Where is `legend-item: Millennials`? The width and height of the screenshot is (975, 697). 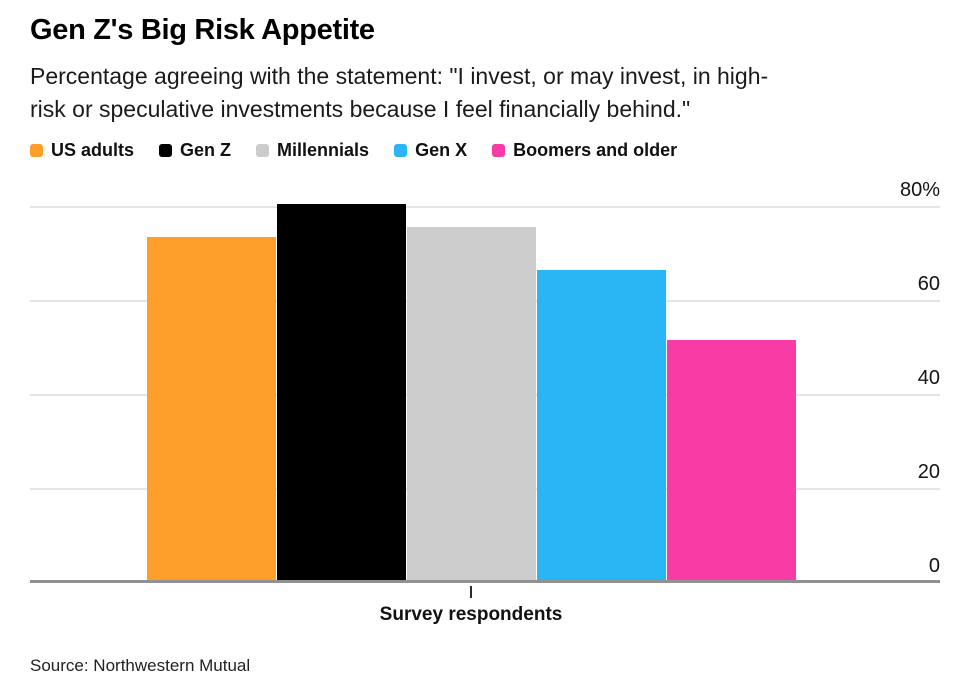
legend-item: Millennials is located at coordinates (312, 150).